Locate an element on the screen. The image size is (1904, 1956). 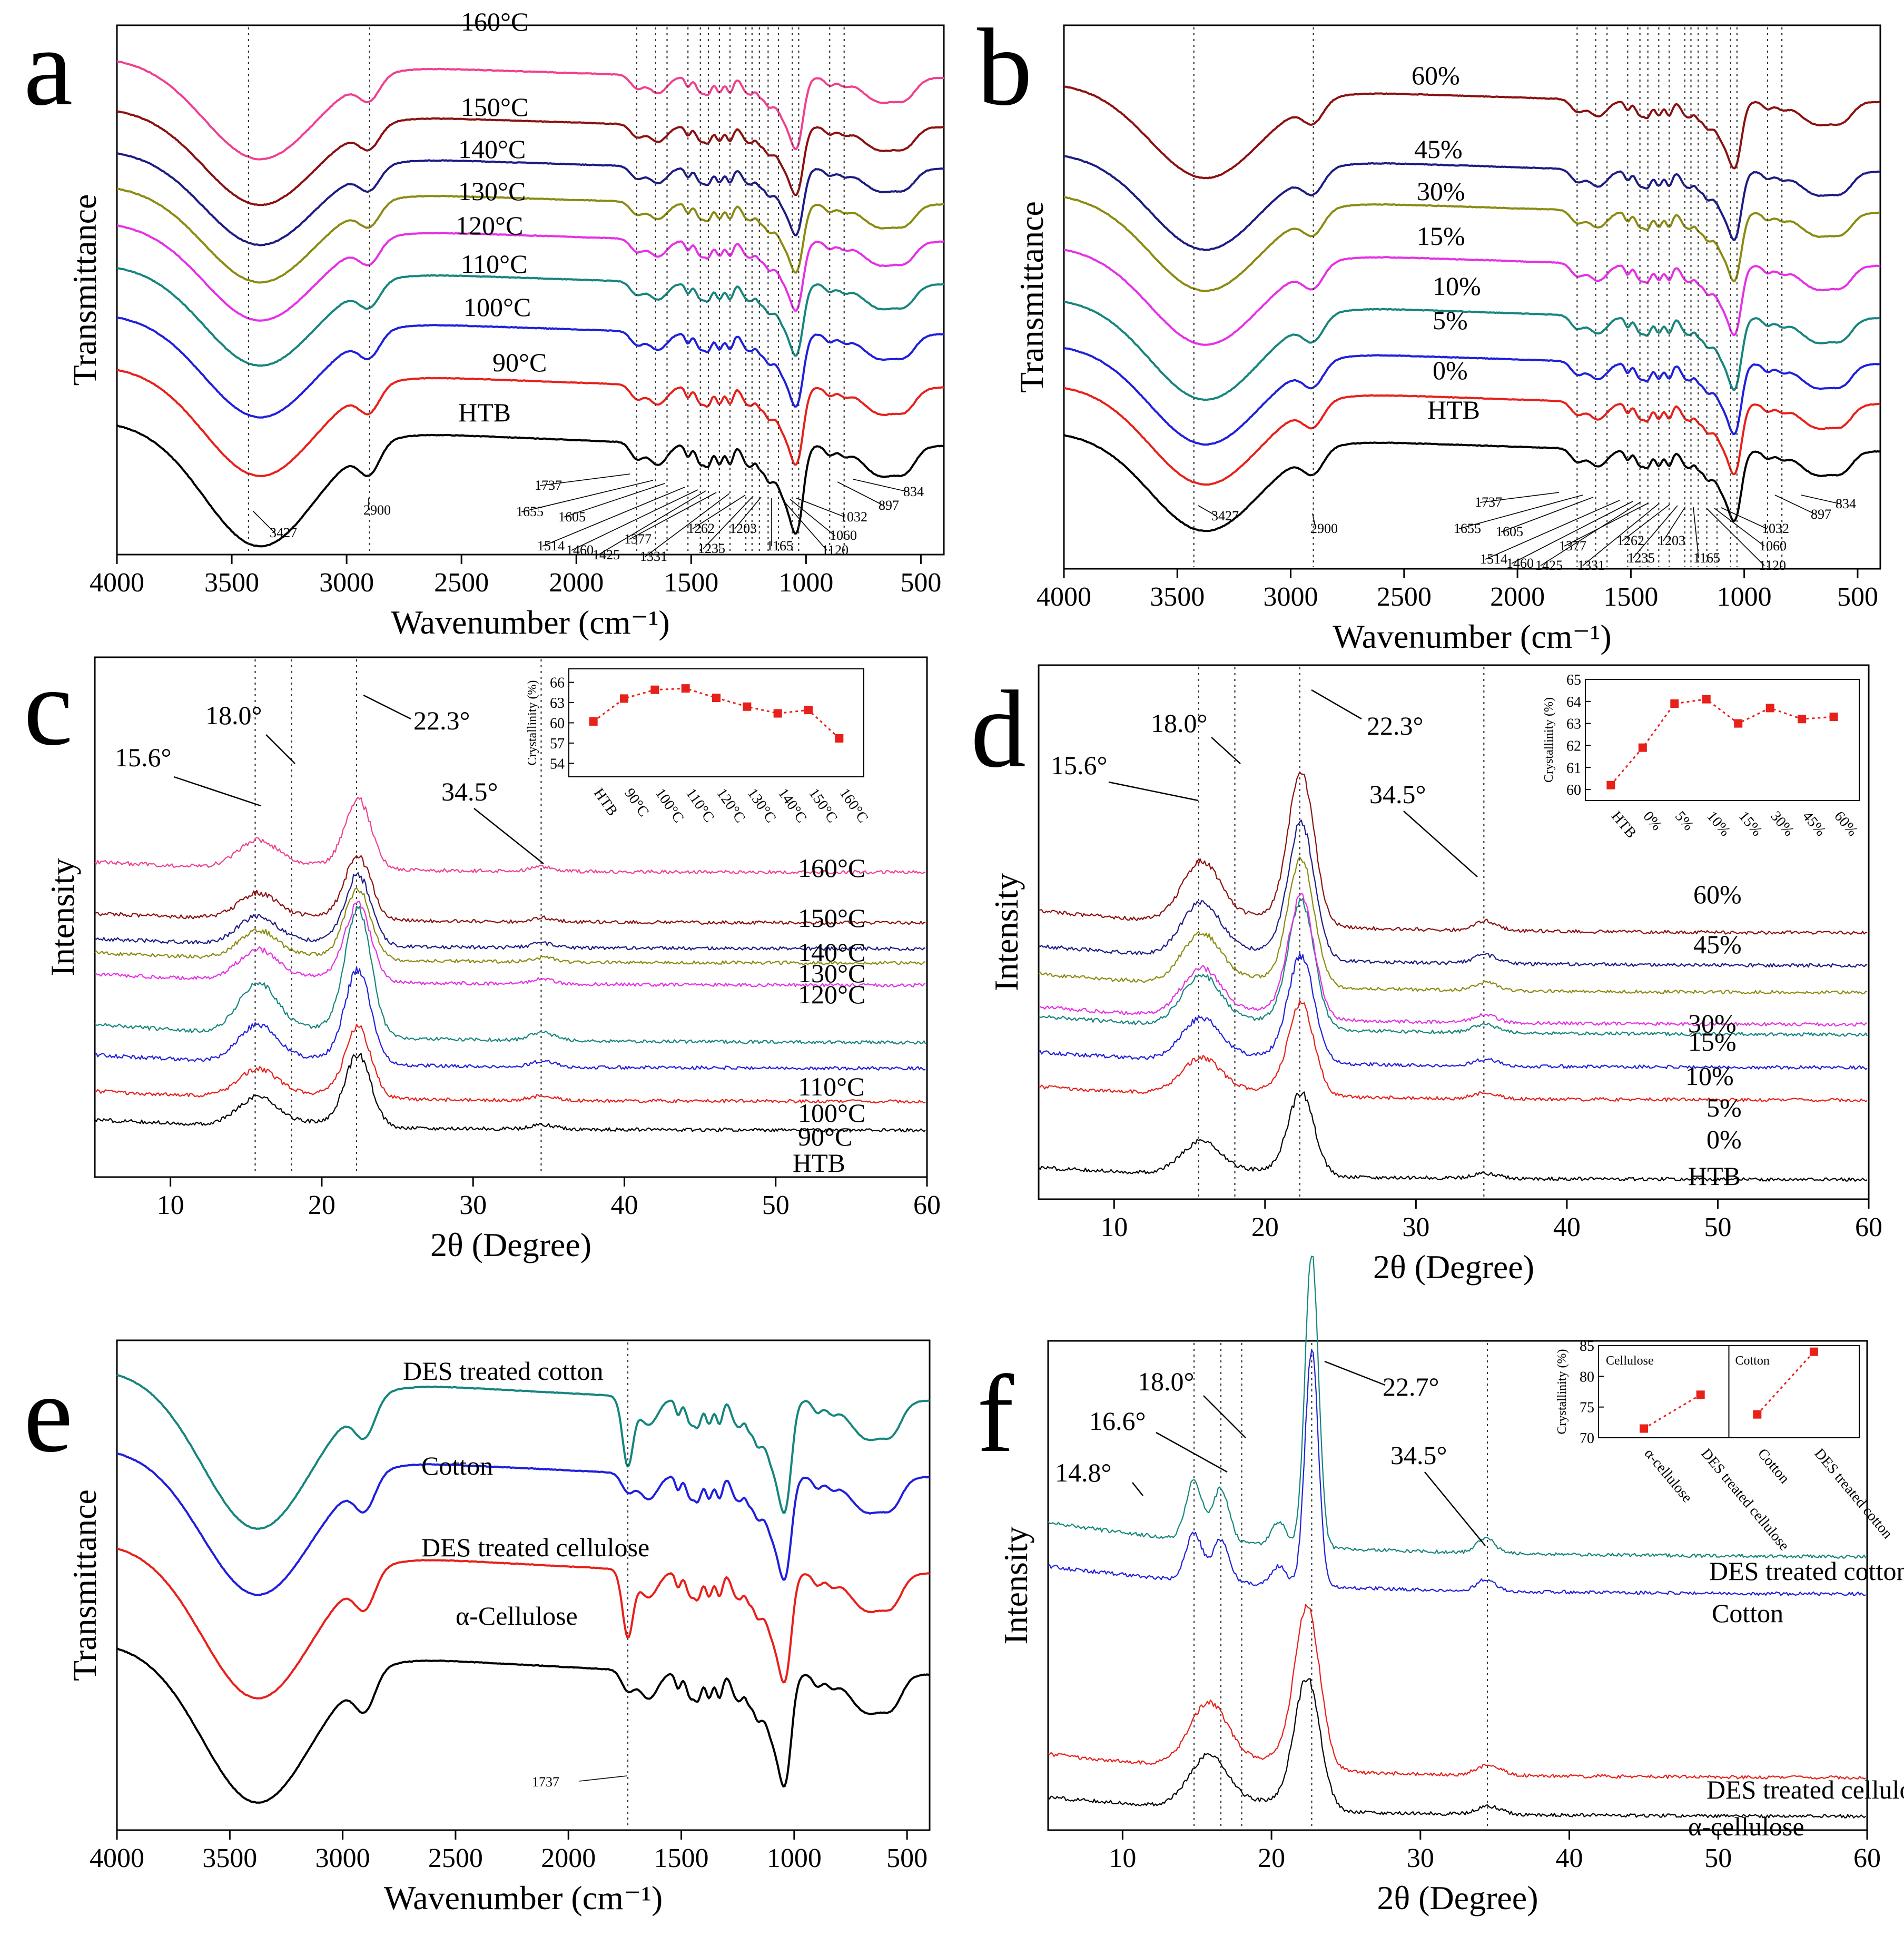
inset-y-tick-label: 63 is located at coordinates (1573, 725).